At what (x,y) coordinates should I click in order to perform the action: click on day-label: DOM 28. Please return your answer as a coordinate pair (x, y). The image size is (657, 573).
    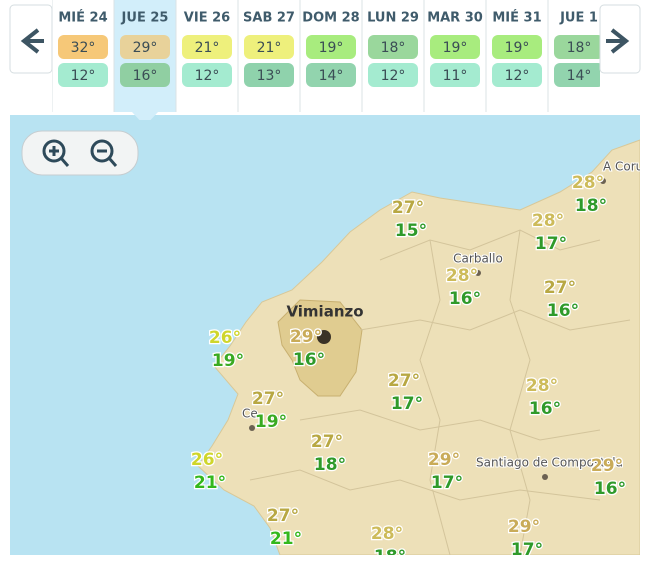
    Looking at the image, I should click on (330, 18).